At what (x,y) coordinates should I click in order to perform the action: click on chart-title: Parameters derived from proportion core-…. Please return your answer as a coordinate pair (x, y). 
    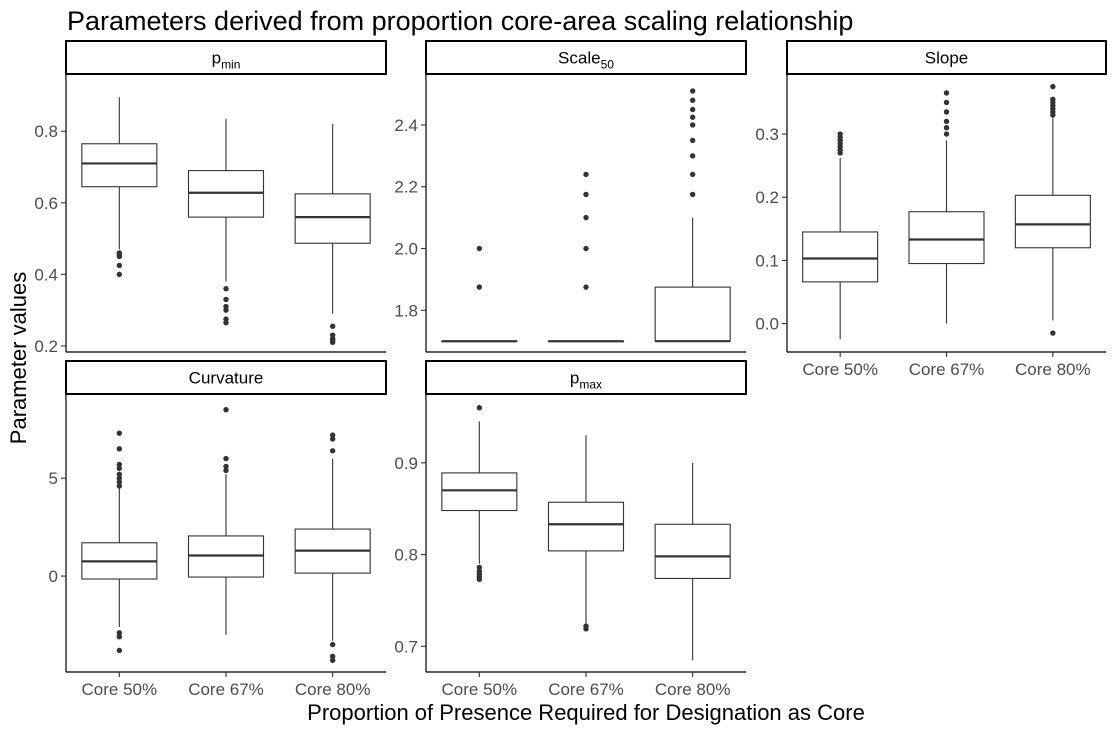
    Looking at the image, I should click on (460, 21).